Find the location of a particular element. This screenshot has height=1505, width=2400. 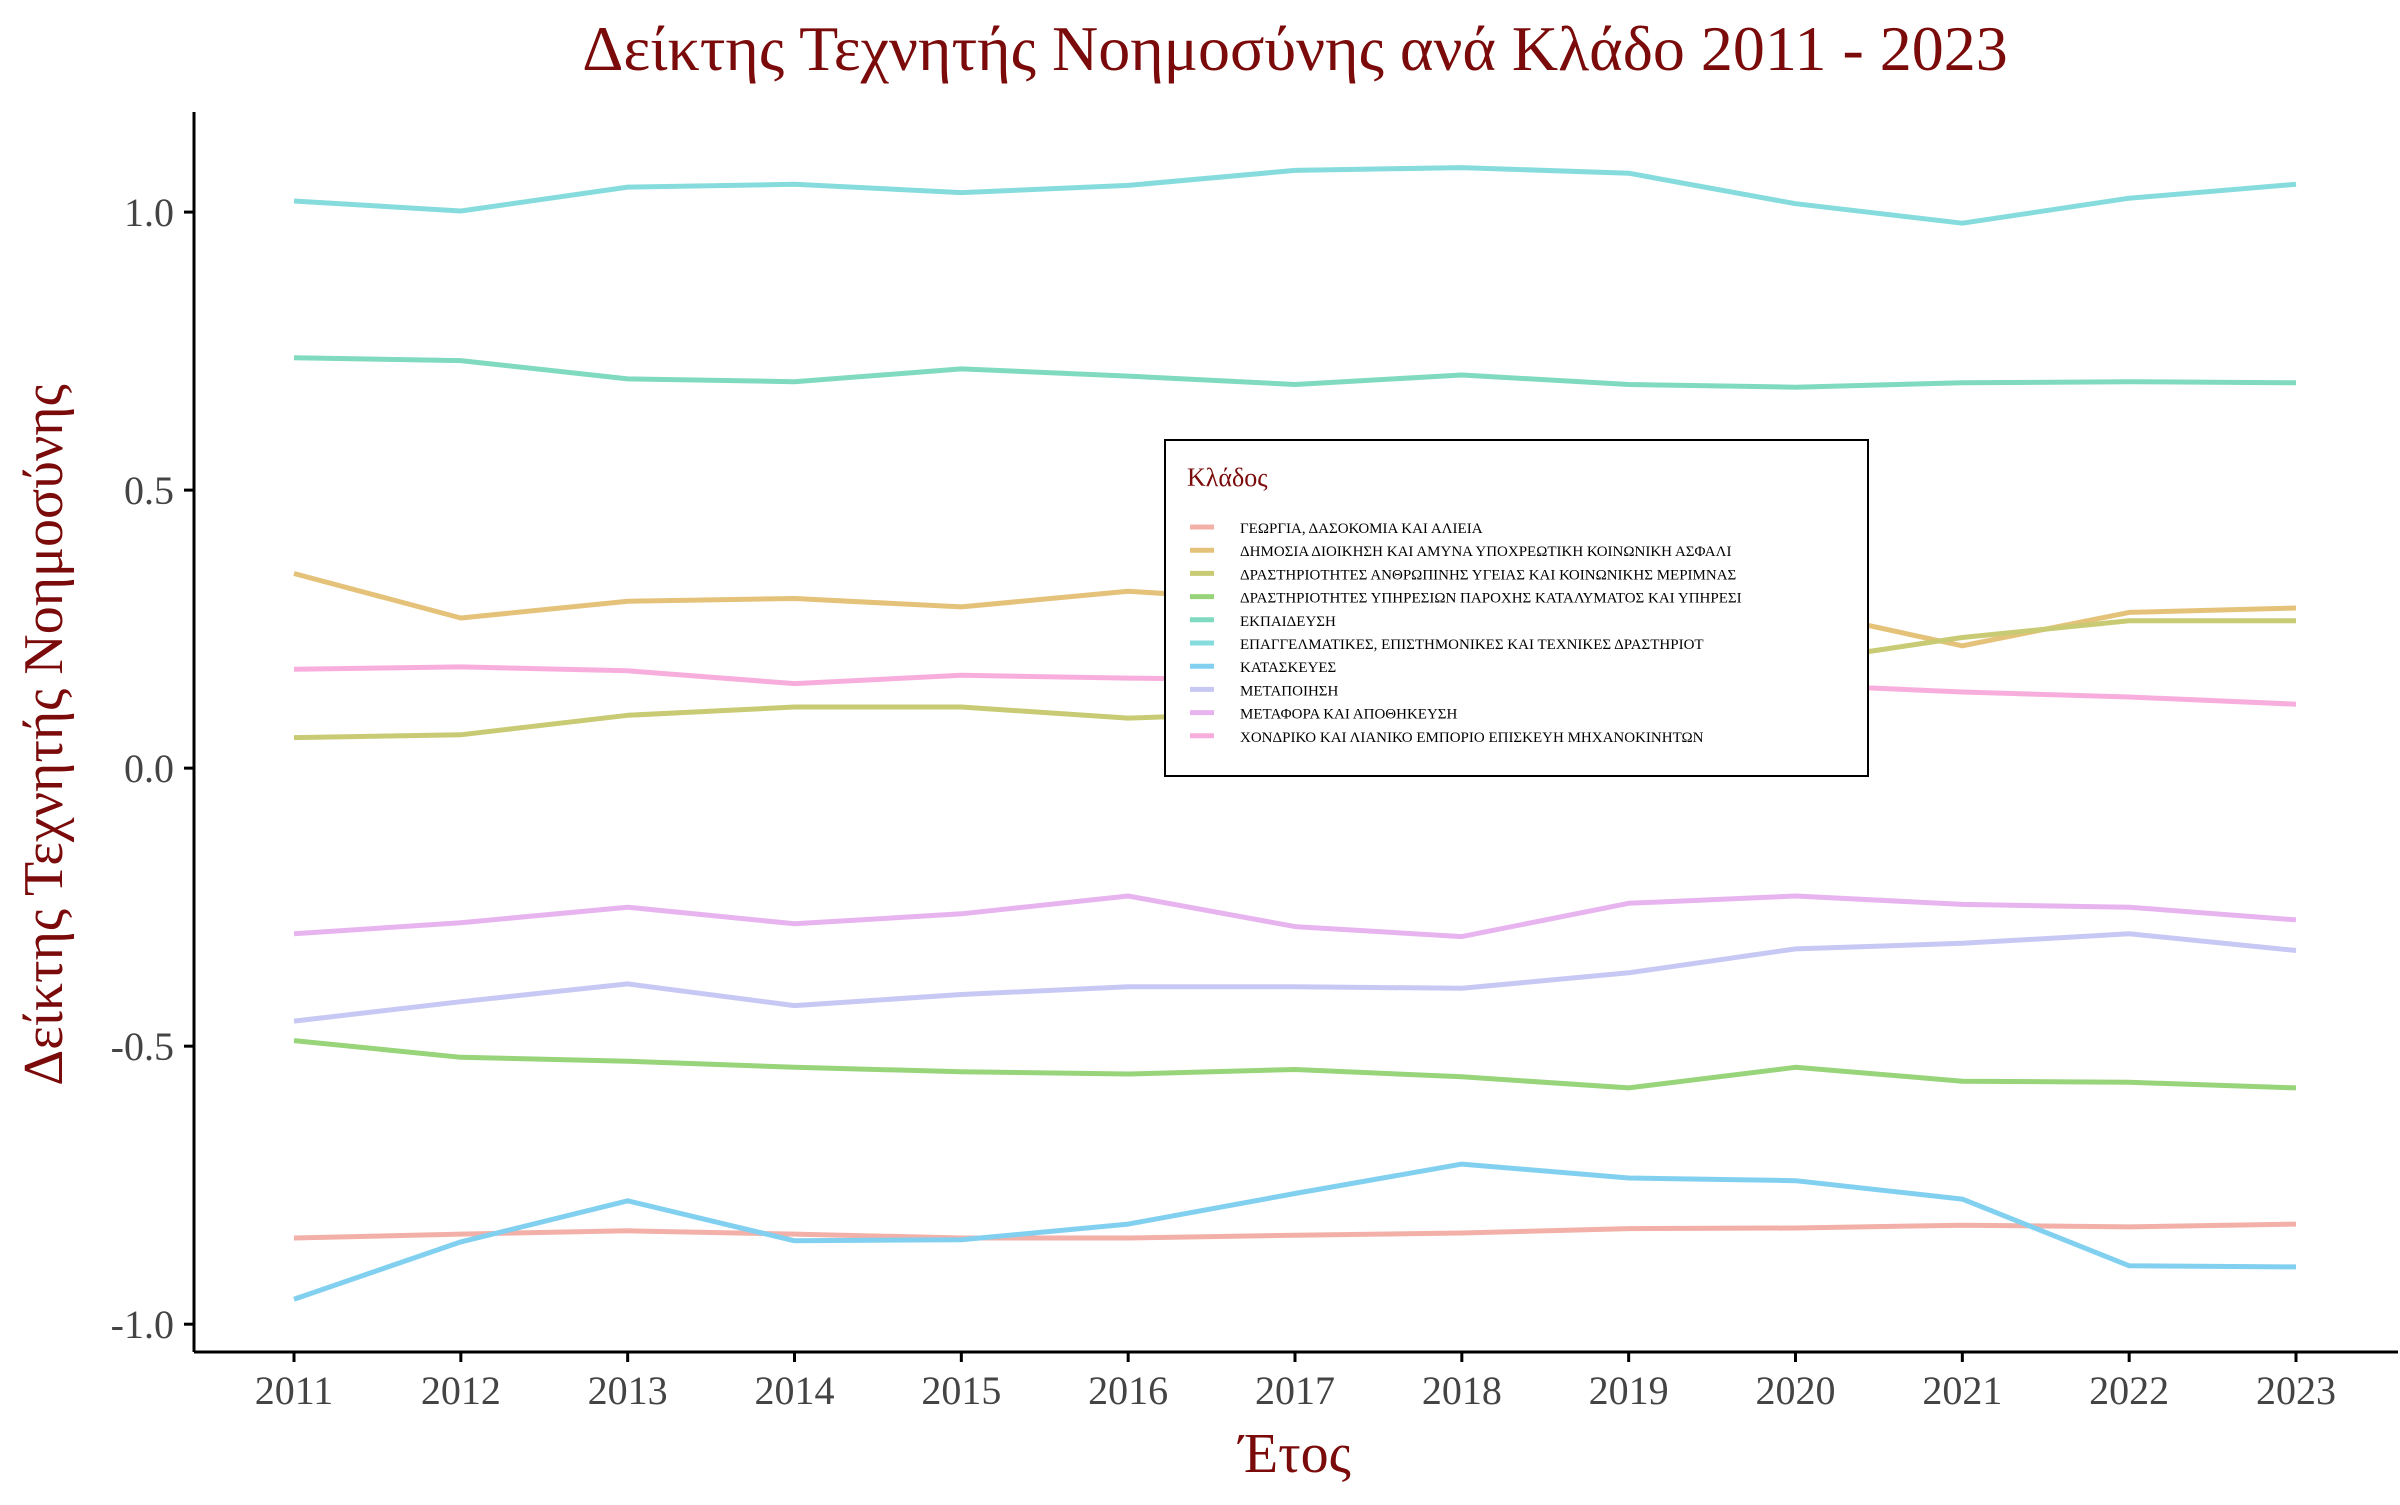

x-tick-label: 2014 is located at coordinates (795, 1390).